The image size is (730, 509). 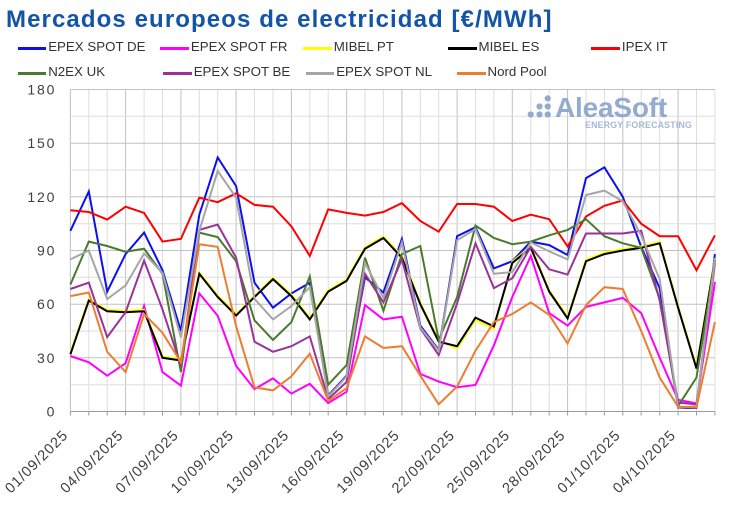 What do you see at coordinates (41, 90) in the screenshot?
I see `svg-text: 180` at bounding box center [41, 90].